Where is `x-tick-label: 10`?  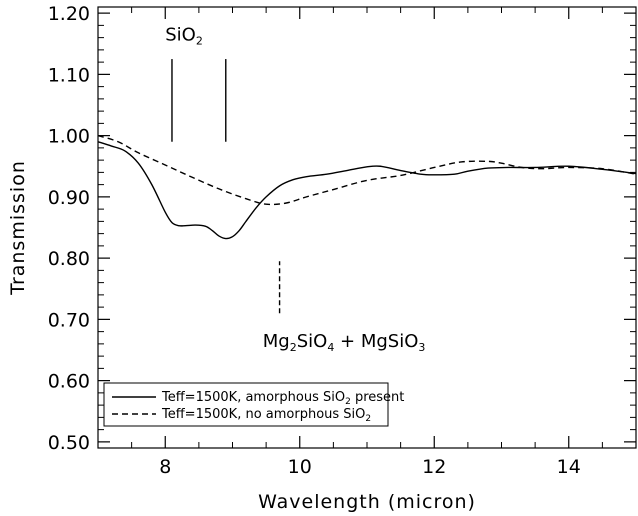
x-tick-label: 10 is located at coordinates (300, 467).